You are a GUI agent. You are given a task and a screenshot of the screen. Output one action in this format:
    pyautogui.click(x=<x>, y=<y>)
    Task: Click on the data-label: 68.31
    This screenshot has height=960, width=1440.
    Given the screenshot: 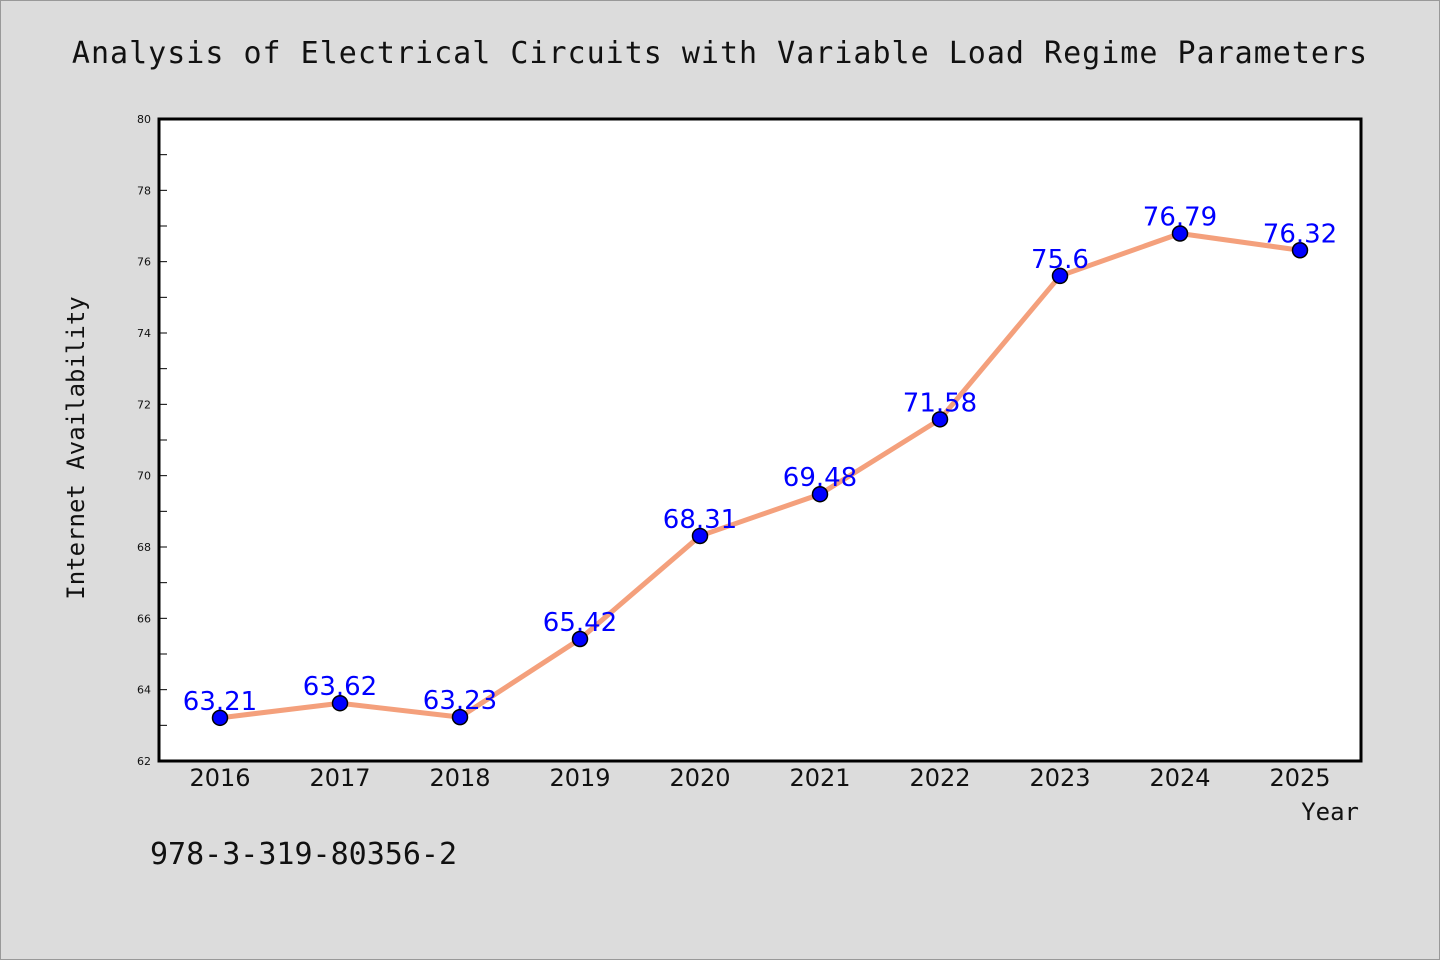 What is the action you would take?
    pyautogui.click(x=700, y=520)
    